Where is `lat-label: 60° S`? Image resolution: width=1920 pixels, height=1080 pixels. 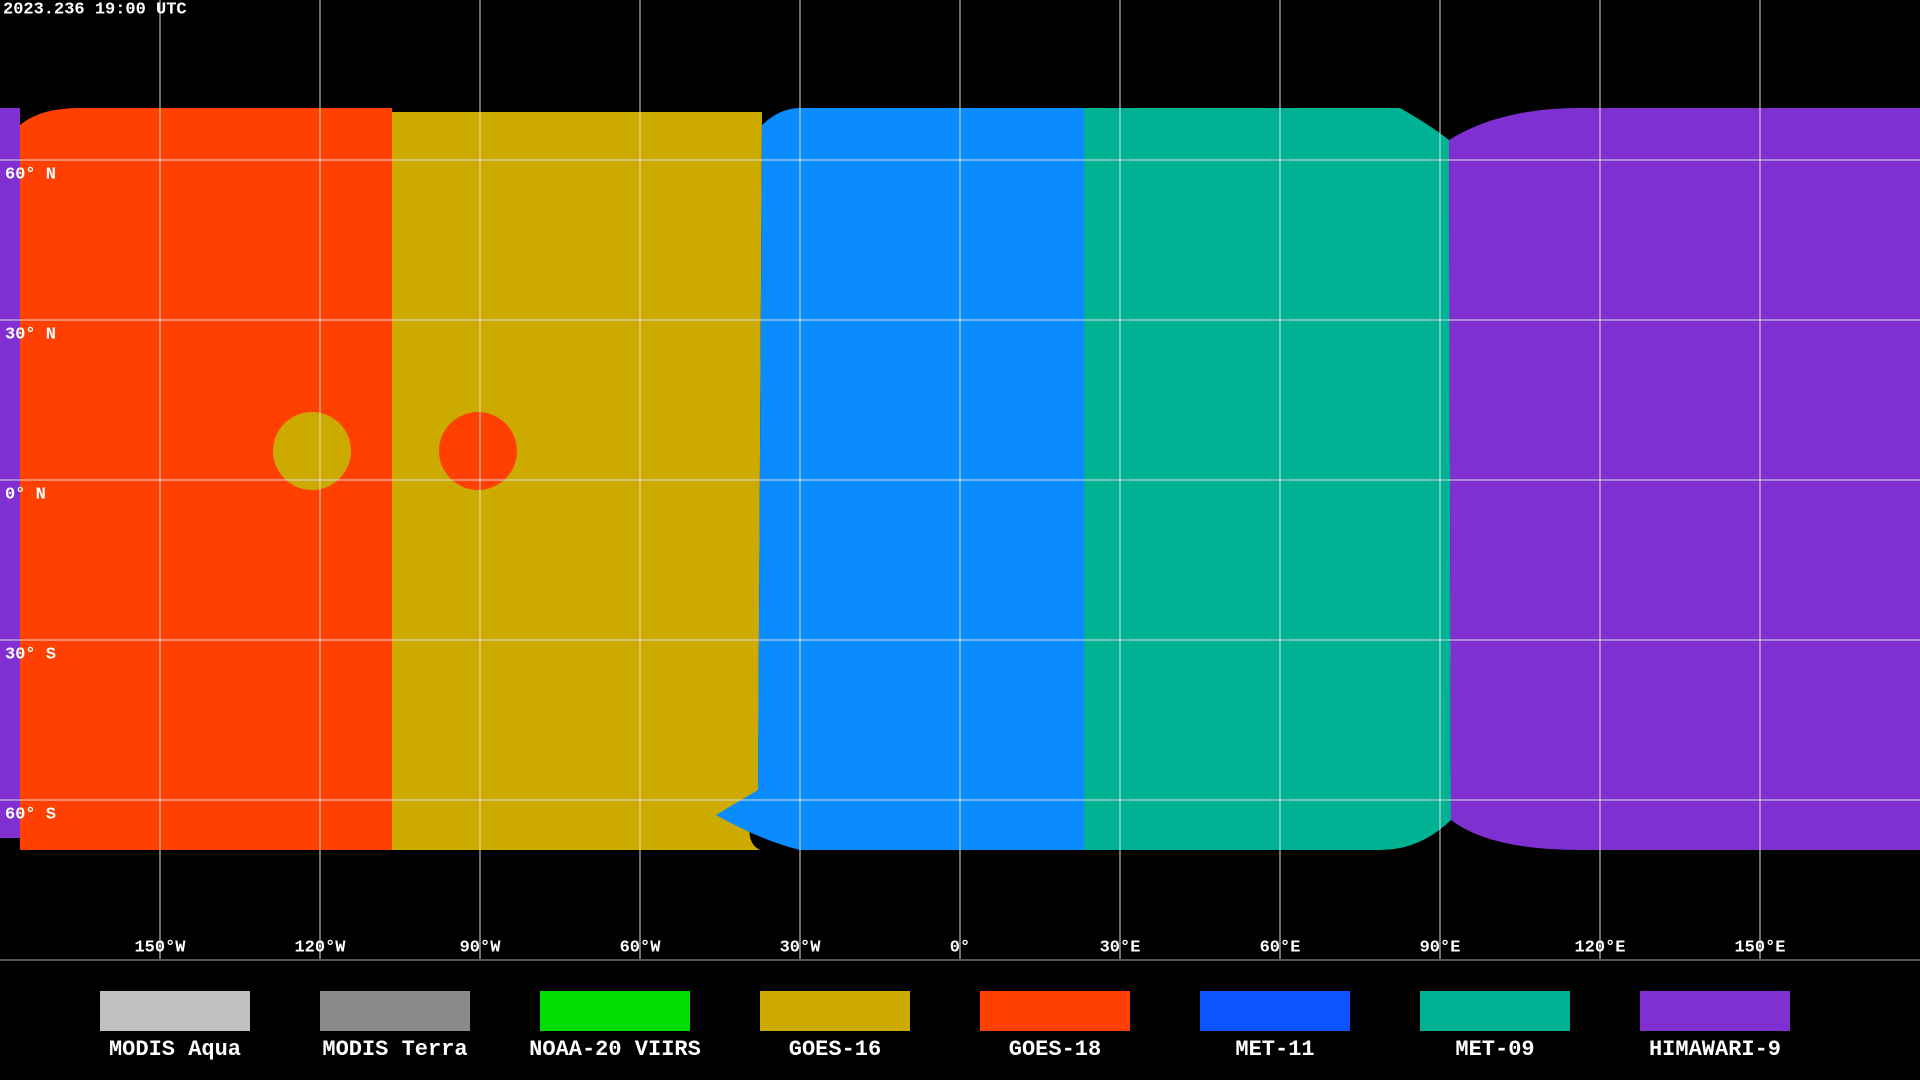 lat-label: 60° S is located at coordinates (30, 814).